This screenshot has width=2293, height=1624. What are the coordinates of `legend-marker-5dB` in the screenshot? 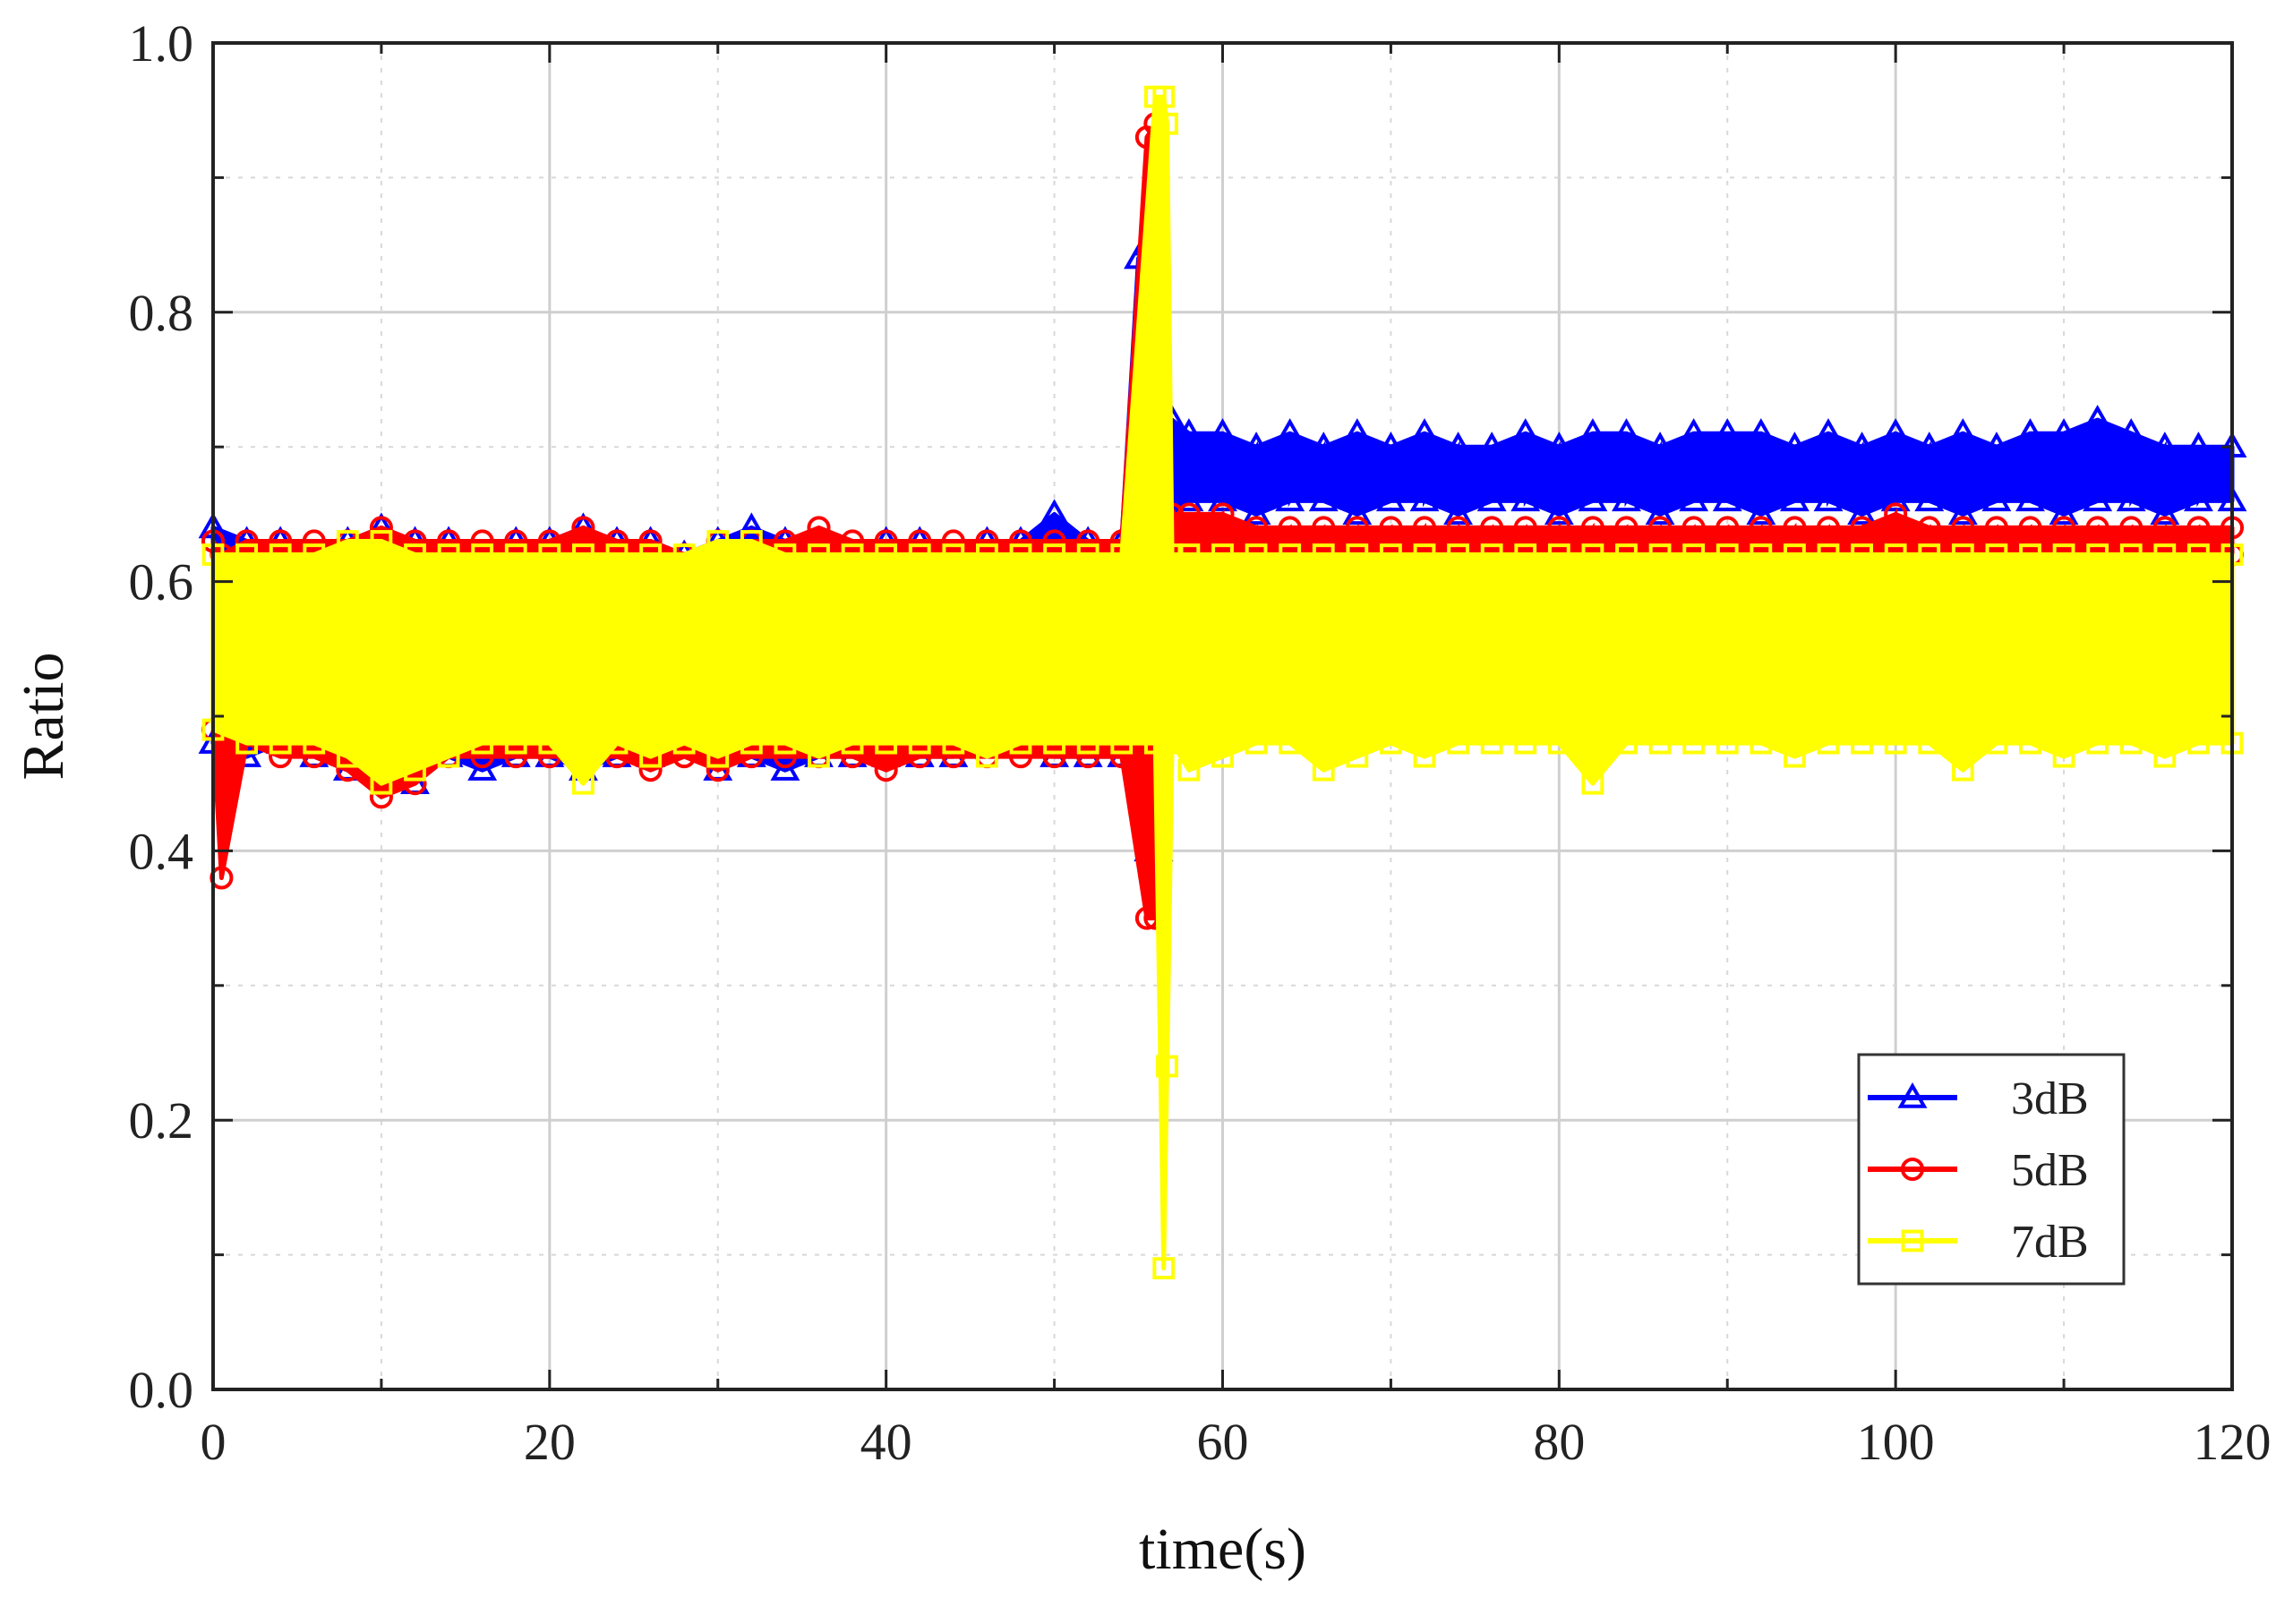 It's located at (1913, 1169).